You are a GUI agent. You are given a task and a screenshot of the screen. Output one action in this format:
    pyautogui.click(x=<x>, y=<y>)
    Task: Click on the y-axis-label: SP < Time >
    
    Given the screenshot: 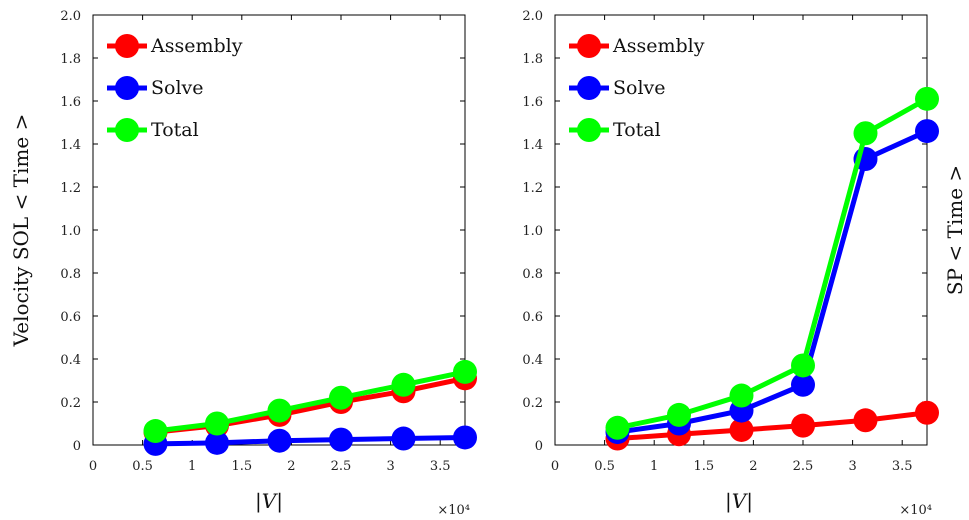 What is the action you would take?
    pyautogui.click(x=955, y=230)
    